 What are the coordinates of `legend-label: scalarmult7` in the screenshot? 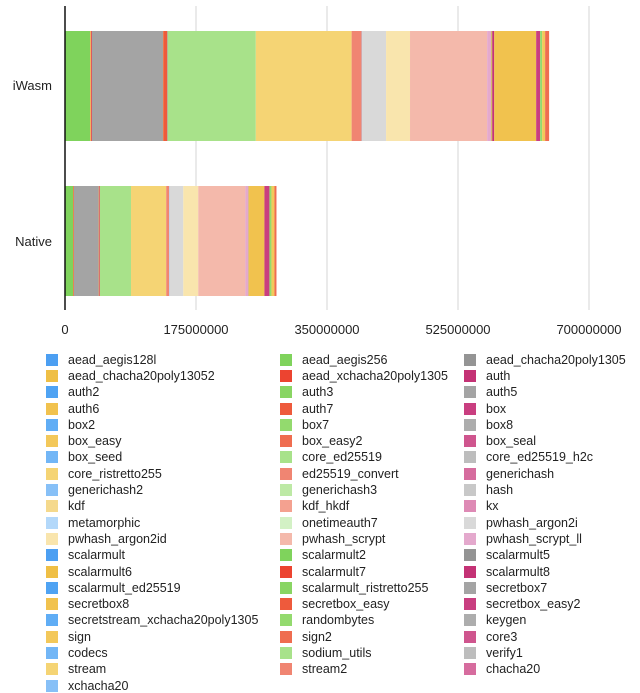 It's located at (334, 571).